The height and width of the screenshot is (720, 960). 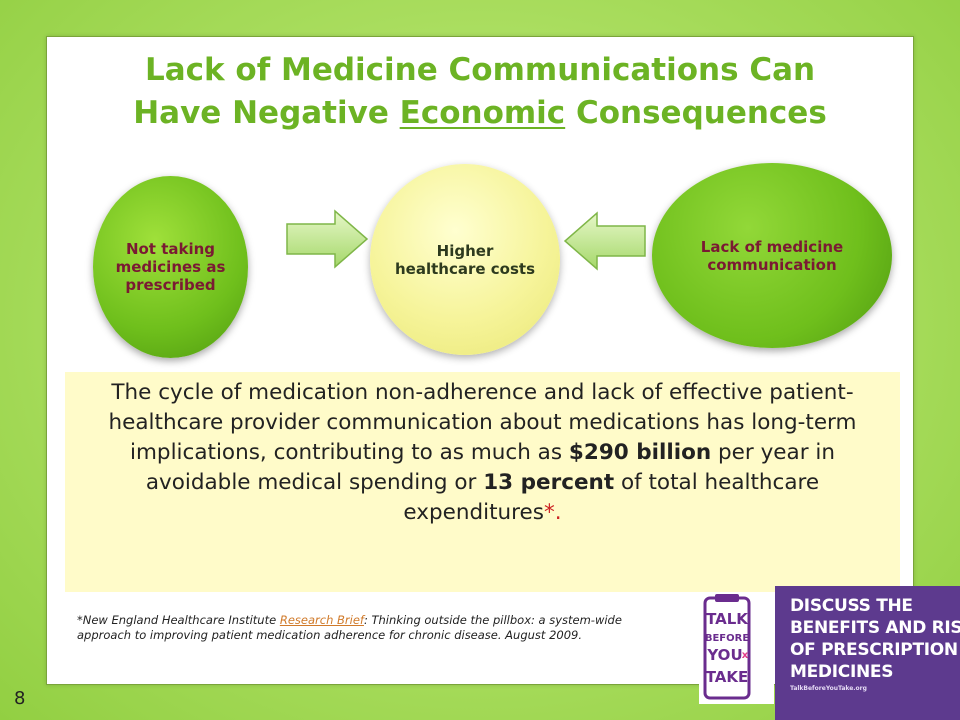 I want to click on info-bold-percent: 13 percent, so click(x=549, y=482).